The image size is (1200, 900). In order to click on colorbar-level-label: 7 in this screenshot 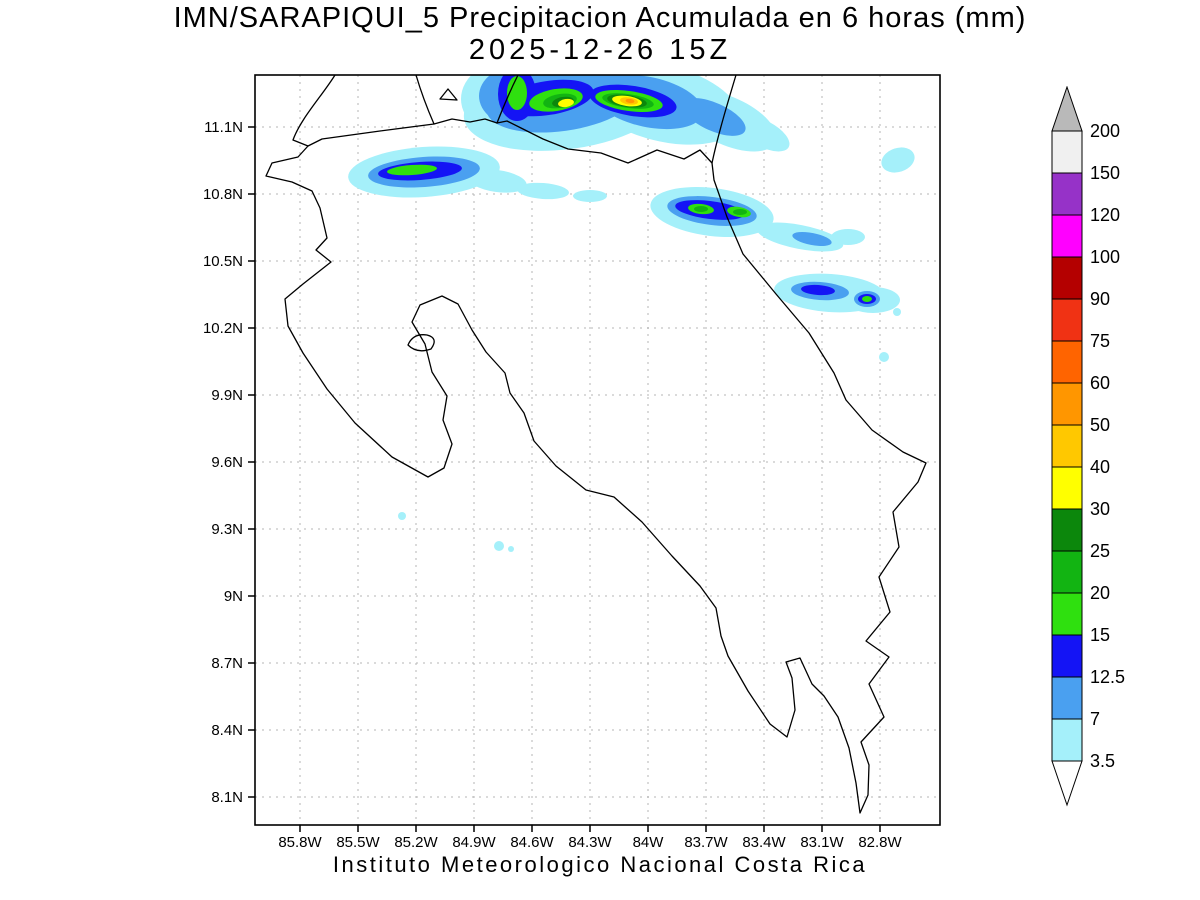, I will do `click(1095, 719)`.